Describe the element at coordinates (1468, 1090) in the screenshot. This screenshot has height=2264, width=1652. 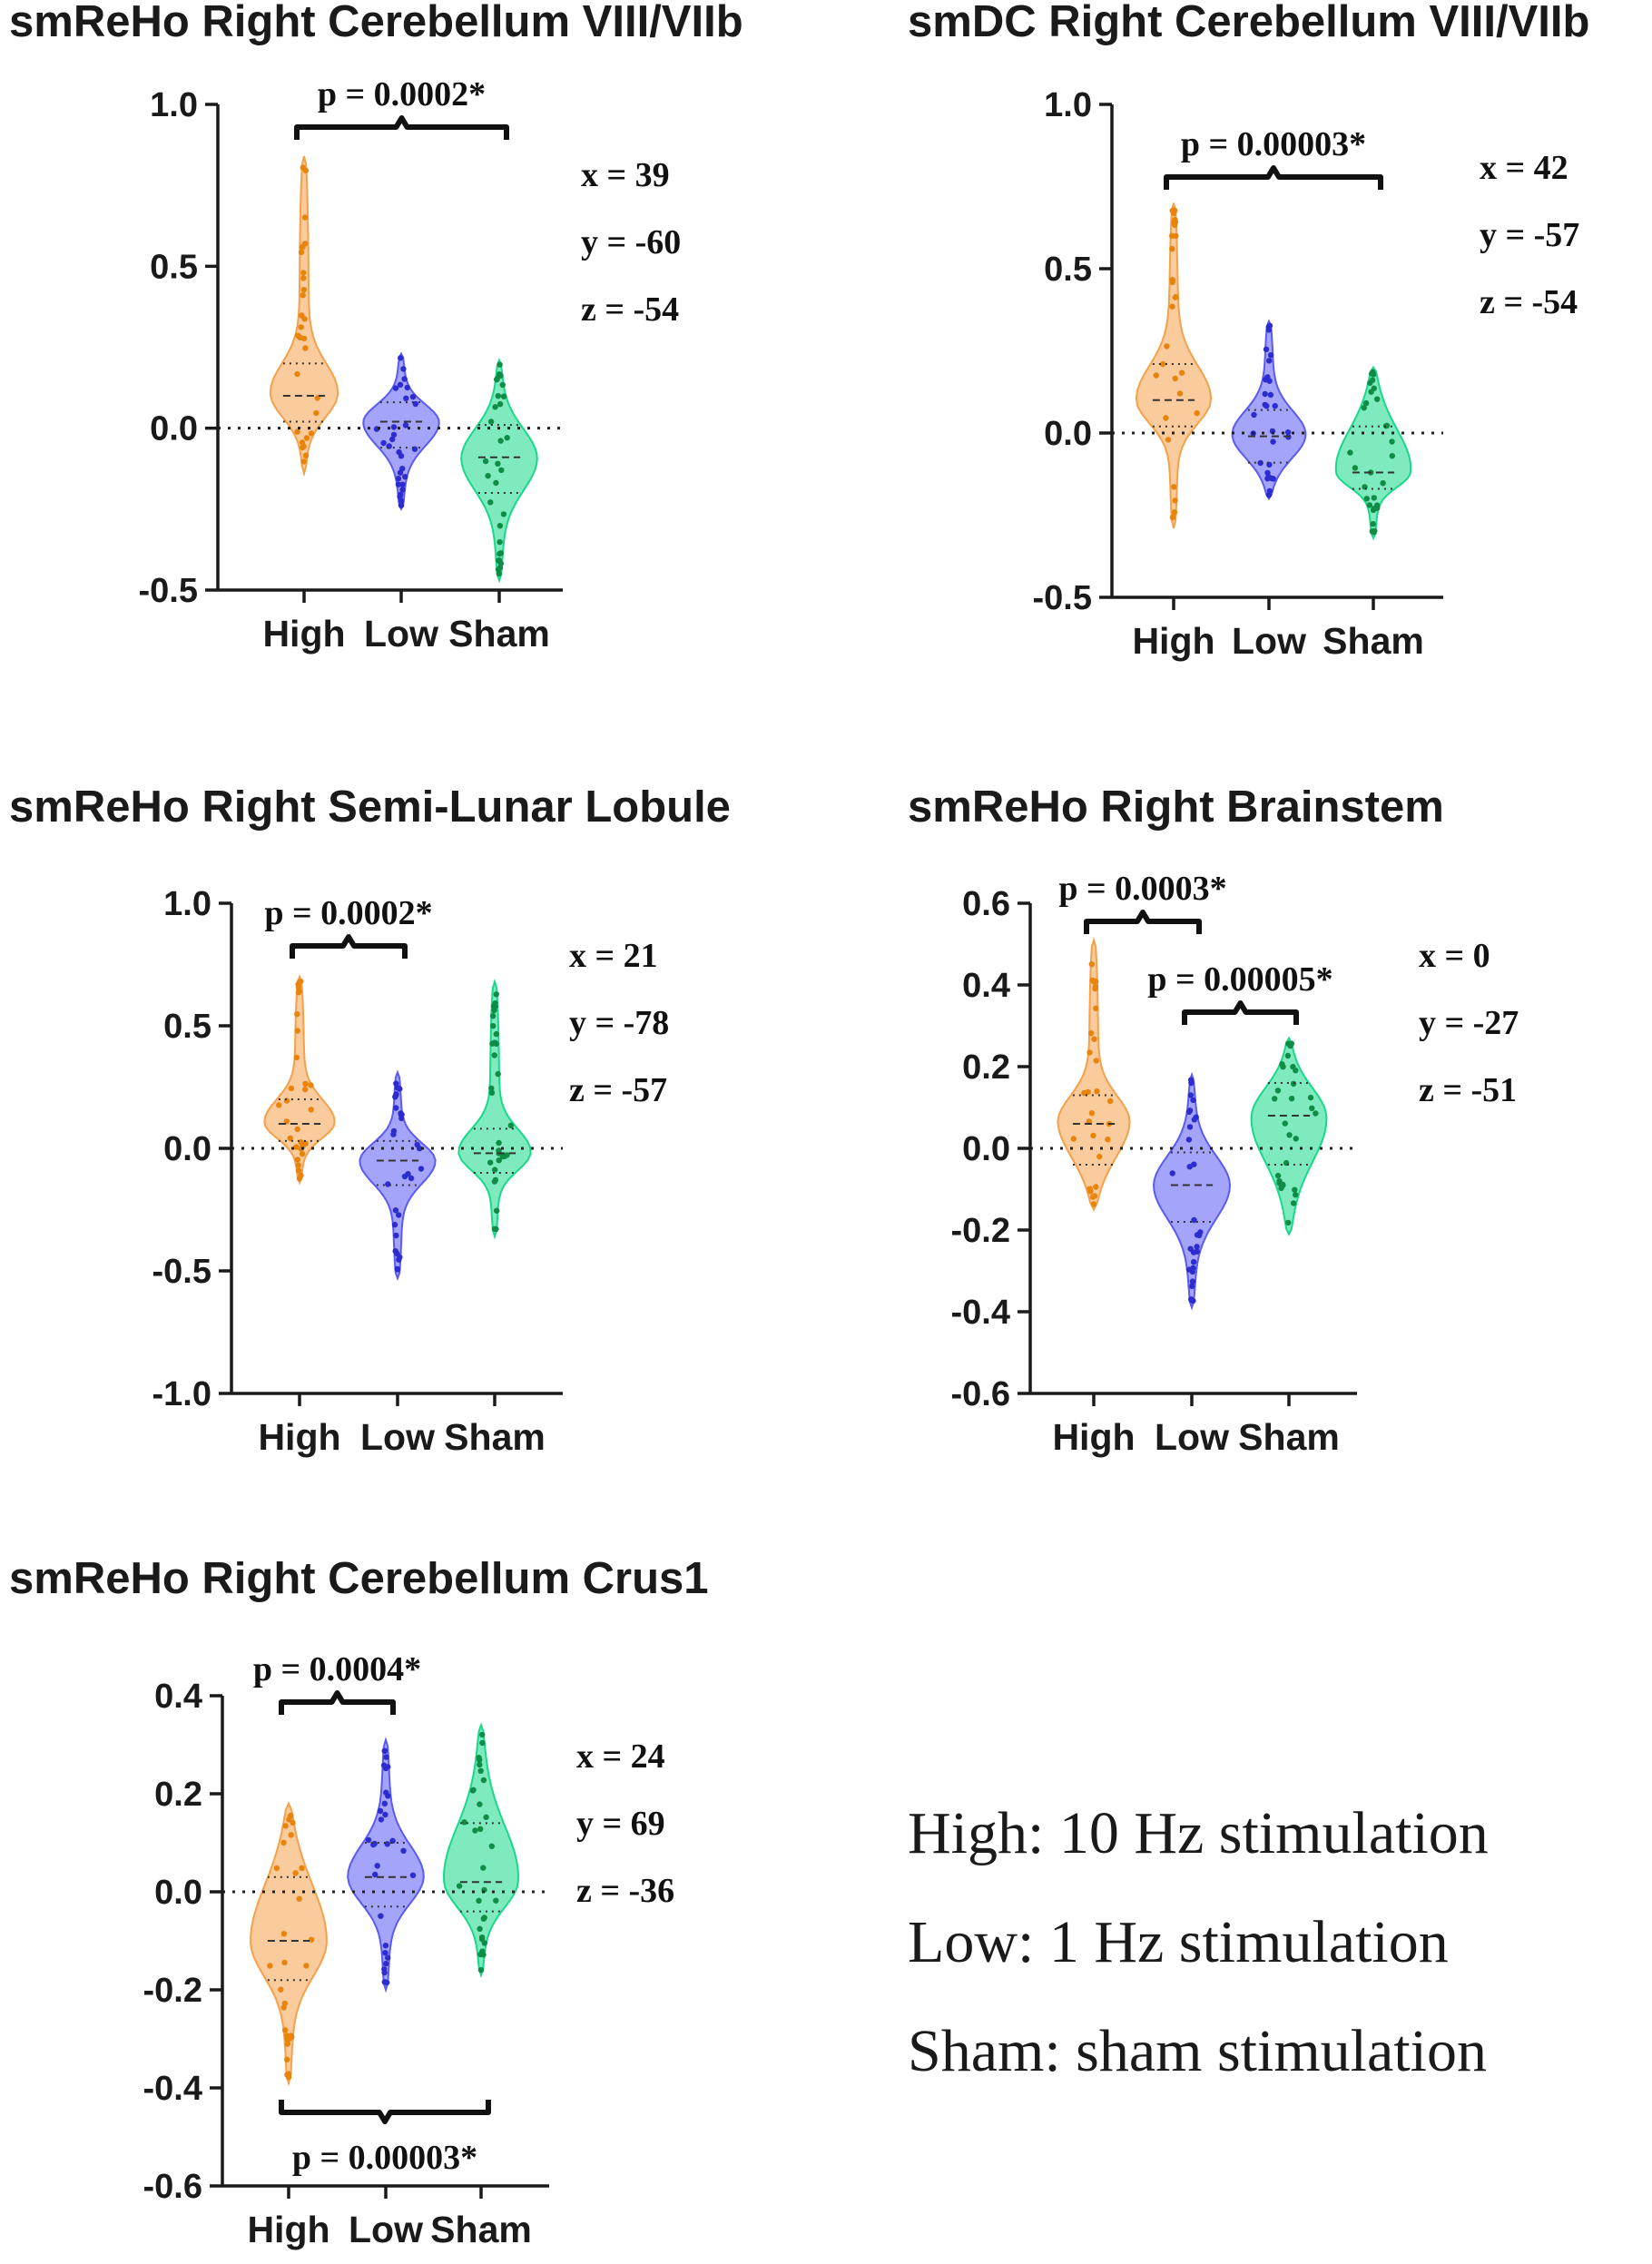
I see `mni-coordinate-z: z = -51` at that location.